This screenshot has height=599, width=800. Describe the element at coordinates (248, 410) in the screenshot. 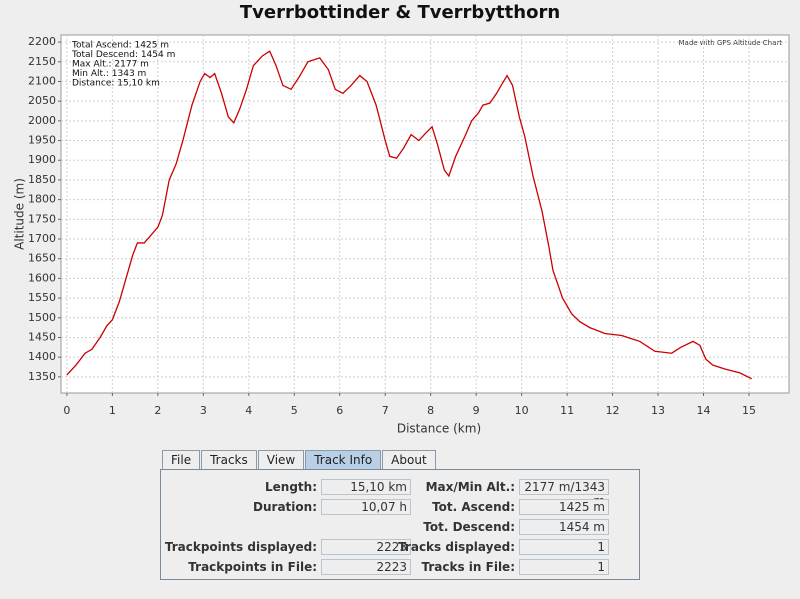

I see `x-tick-label: 4` at that location.